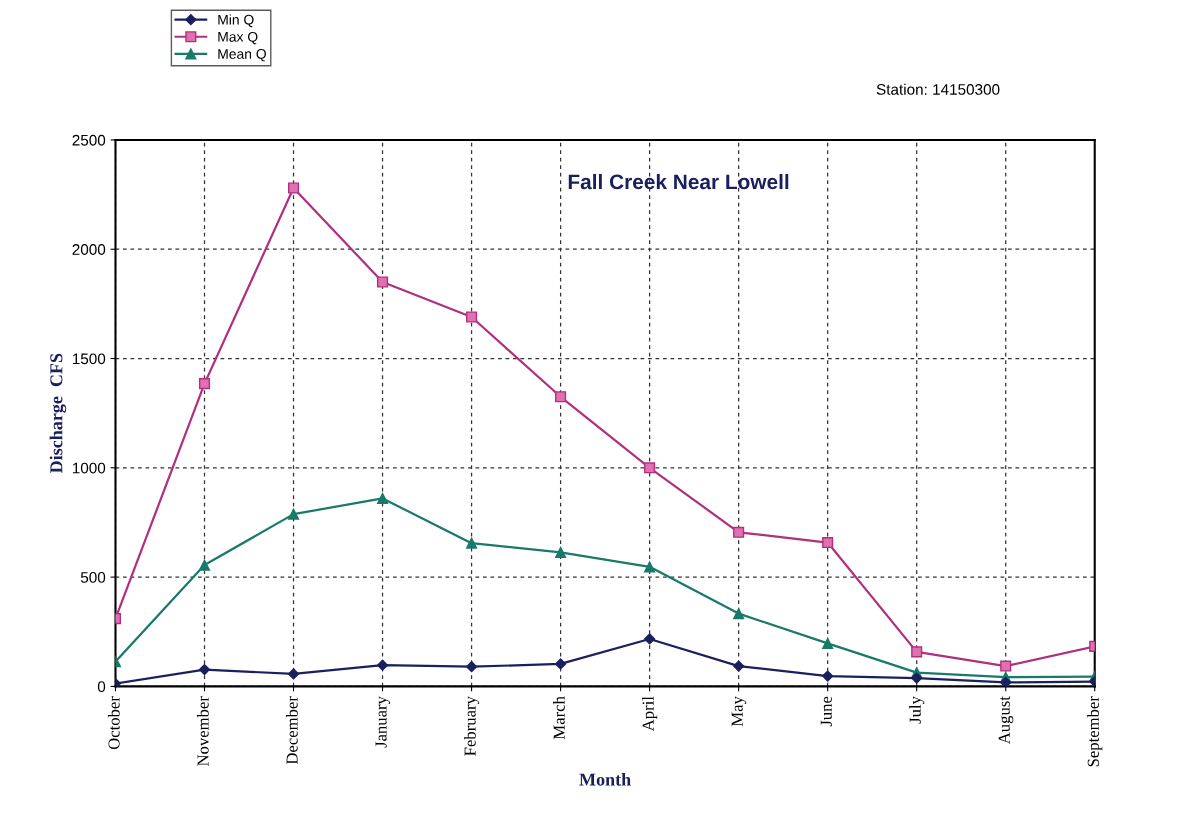 This screenshot has width=1203, height=833. I want to click on y-tick-label: 1500, so click(89, 359).